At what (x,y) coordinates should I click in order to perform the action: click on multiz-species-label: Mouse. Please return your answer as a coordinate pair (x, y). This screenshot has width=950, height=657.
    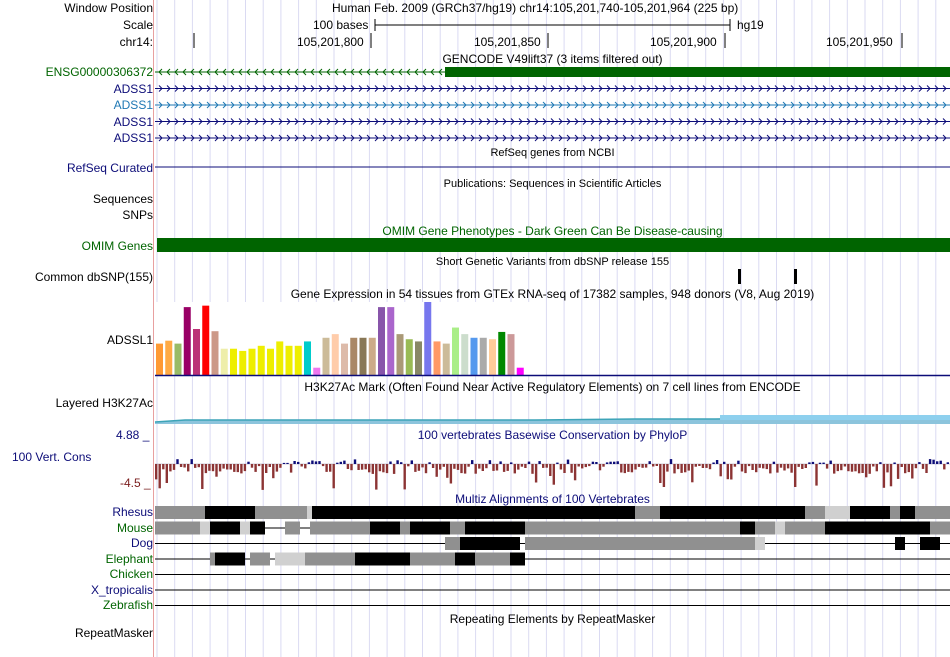
    Looking at the image, I should click on (134, 527).